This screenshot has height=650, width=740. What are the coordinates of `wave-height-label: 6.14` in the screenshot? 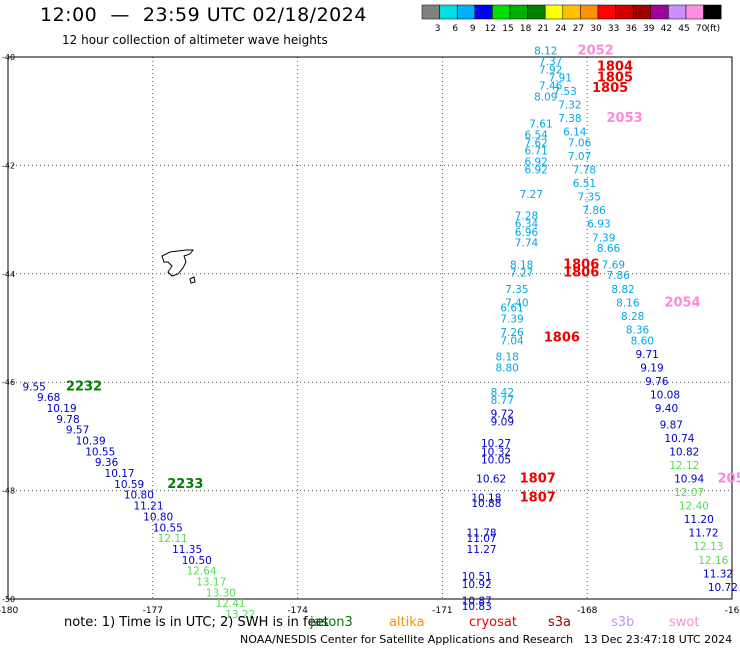 It's located at (575, 133).